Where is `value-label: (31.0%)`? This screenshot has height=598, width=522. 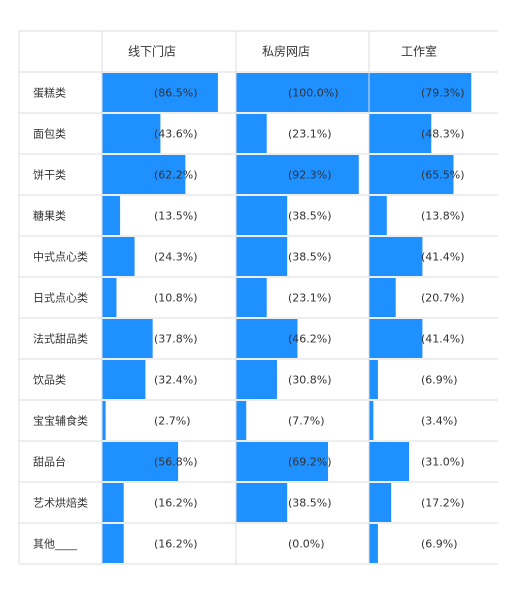
value-label: (31.0%) is located at coordinates (443, 462).